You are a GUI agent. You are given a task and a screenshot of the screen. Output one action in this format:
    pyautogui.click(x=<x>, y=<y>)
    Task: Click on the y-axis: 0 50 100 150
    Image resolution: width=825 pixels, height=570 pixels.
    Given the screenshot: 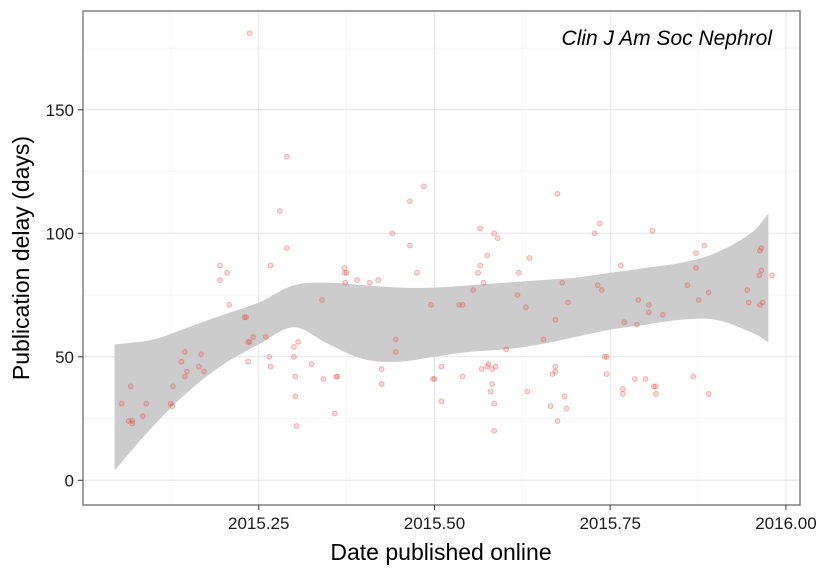 What is the action you would take?
    pyautogui.click(x=64, y=295)
    